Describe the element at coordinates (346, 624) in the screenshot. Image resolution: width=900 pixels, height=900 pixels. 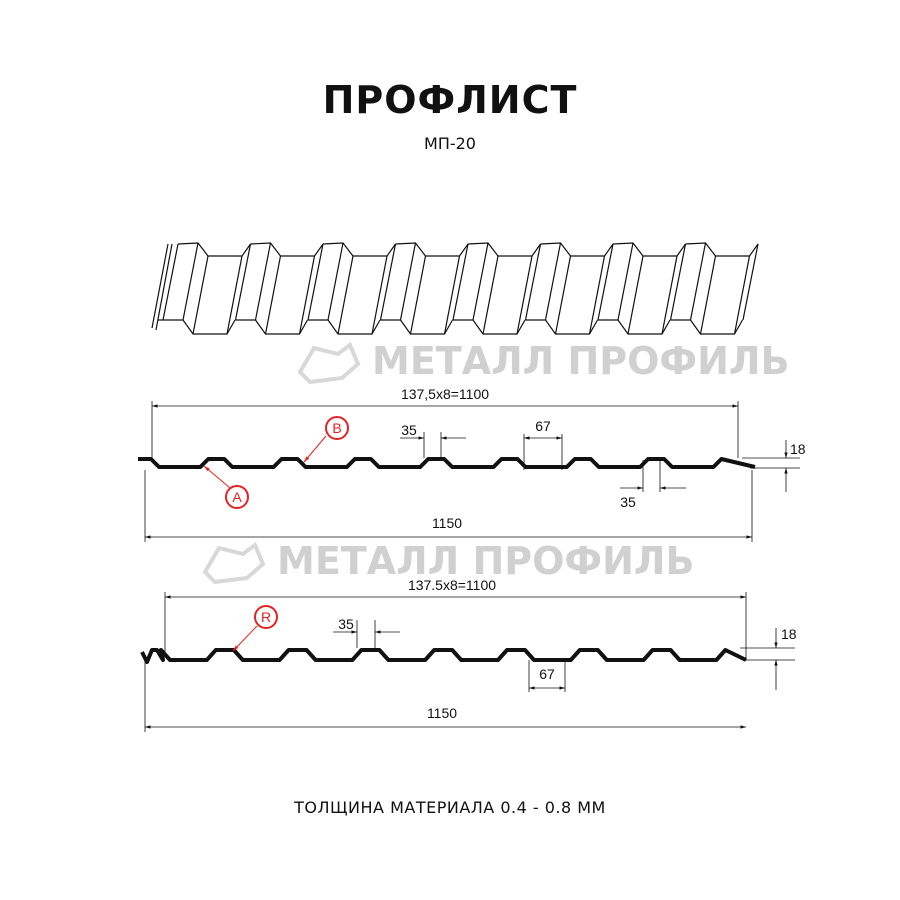
I see `dim-35-label: 35` at that location.